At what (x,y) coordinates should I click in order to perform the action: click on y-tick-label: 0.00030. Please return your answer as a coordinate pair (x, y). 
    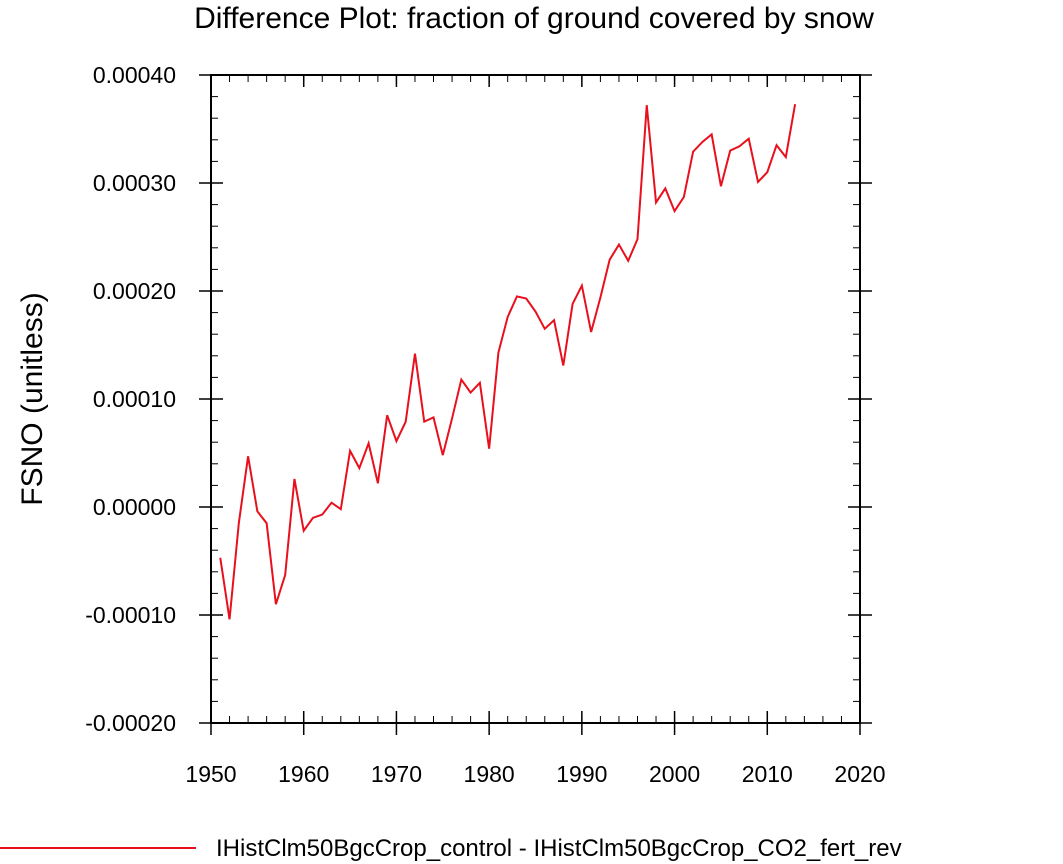
    Looking at the image, I should click on (134, 183).